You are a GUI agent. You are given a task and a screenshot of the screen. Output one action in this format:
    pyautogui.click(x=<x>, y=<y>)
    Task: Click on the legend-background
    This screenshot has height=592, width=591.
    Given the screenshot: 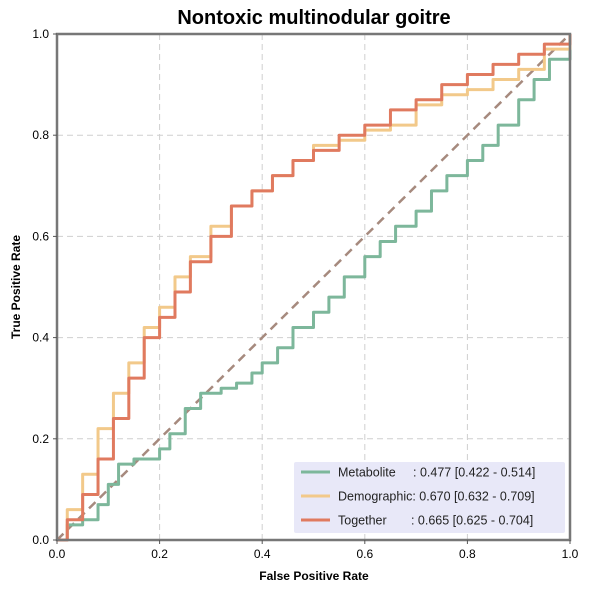 What is the action you would take?
    pyautogui.click(x=429, y=497)
    